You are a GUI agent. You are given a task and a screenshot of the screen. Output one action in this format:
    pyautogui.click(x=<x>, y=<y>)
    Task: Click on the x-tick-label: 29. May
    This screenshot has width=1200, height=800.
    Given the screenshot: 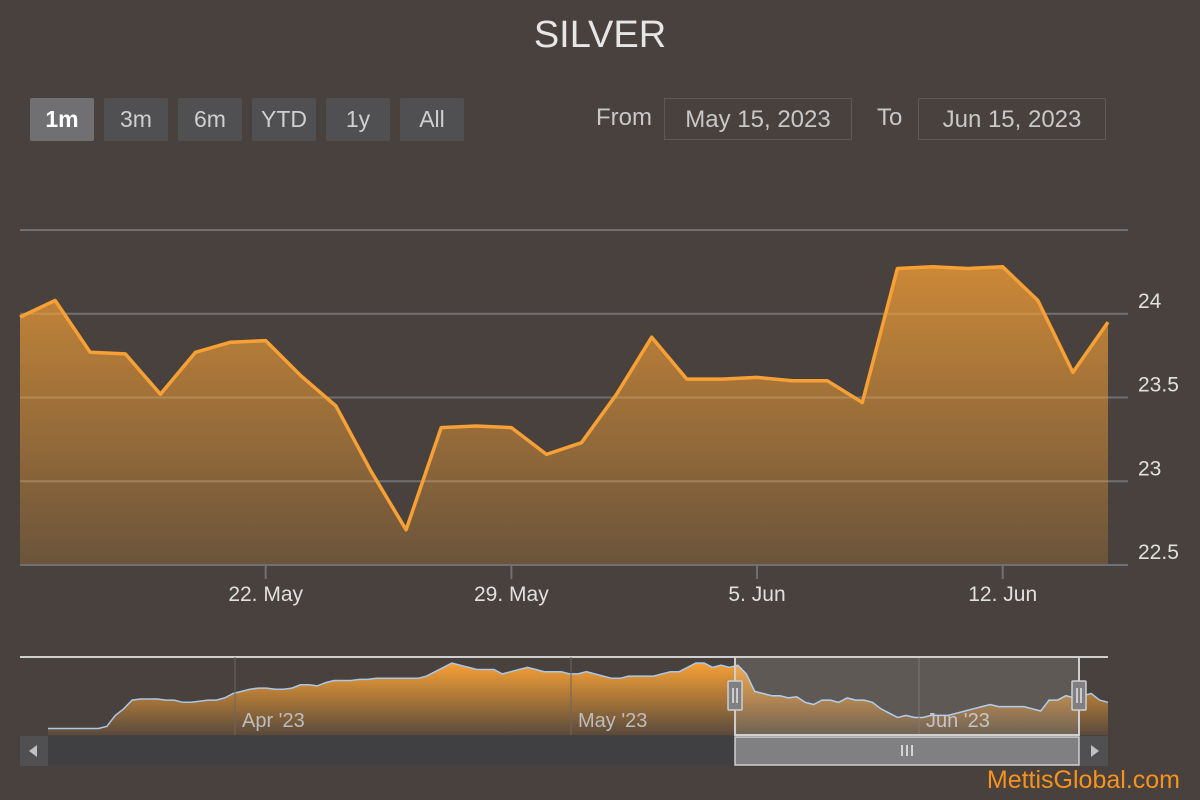 What is the action you would take?
    pyautogui.click(x=511, y=594)
    